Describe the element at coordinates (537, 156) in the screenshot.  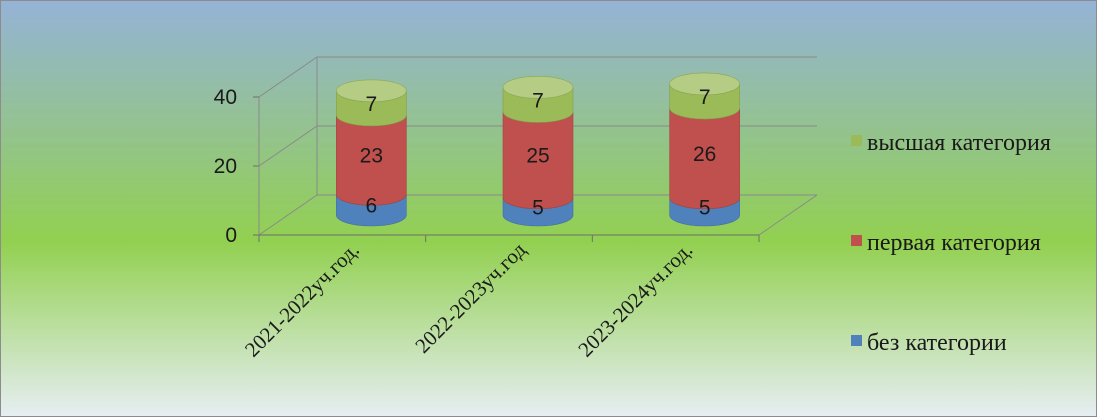
I see `data-label: 25` at that location.